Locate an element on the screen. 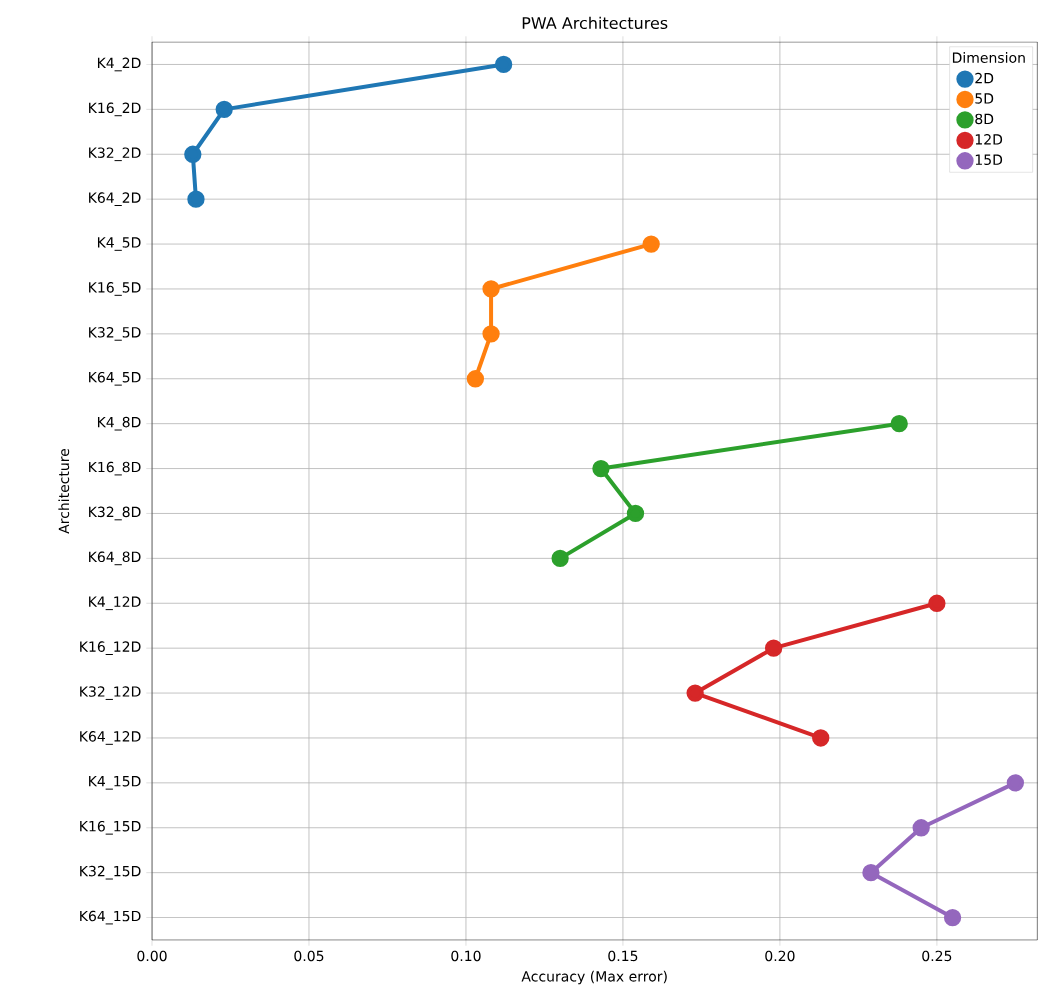  chart-title: PWA Architectures is located at coordinates (595, 23).